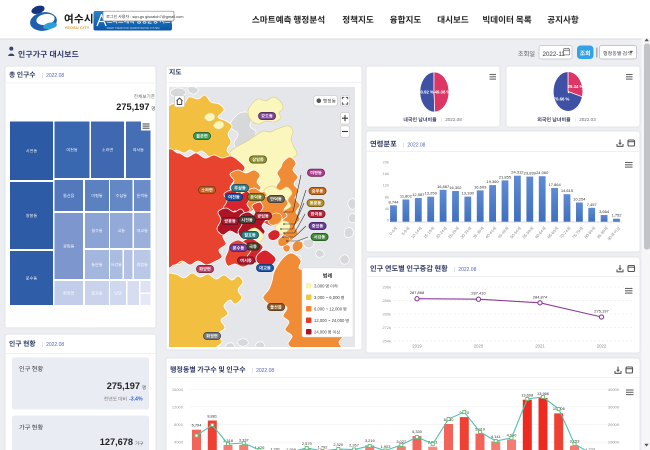  Describe the element at coordinates (554, 184) in the screenshot. I see `svg-text: 17,864` at that location.